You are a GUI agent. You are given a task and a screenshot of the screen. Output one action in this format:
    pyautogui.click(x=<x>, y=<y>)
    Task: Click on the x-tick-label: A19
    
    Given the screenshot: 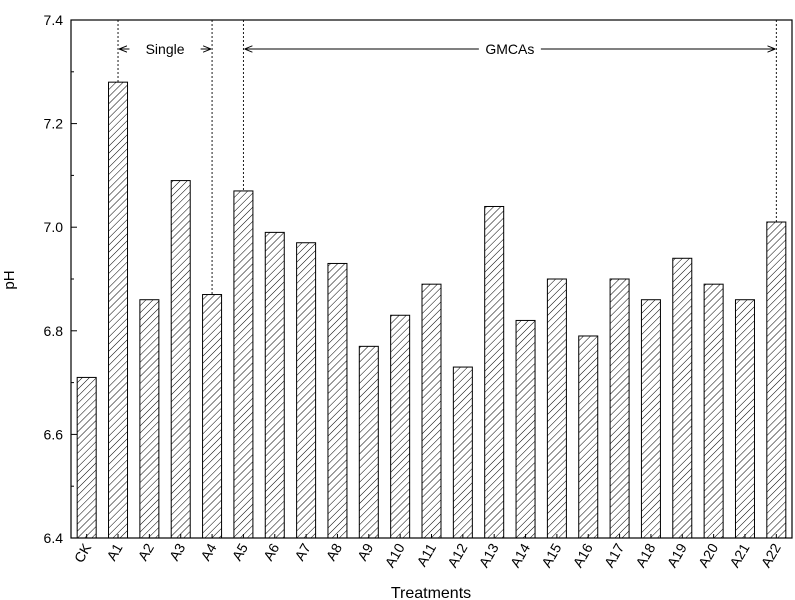 What is the action you would take?
    pyautogui.click(x=677, y=555)
    